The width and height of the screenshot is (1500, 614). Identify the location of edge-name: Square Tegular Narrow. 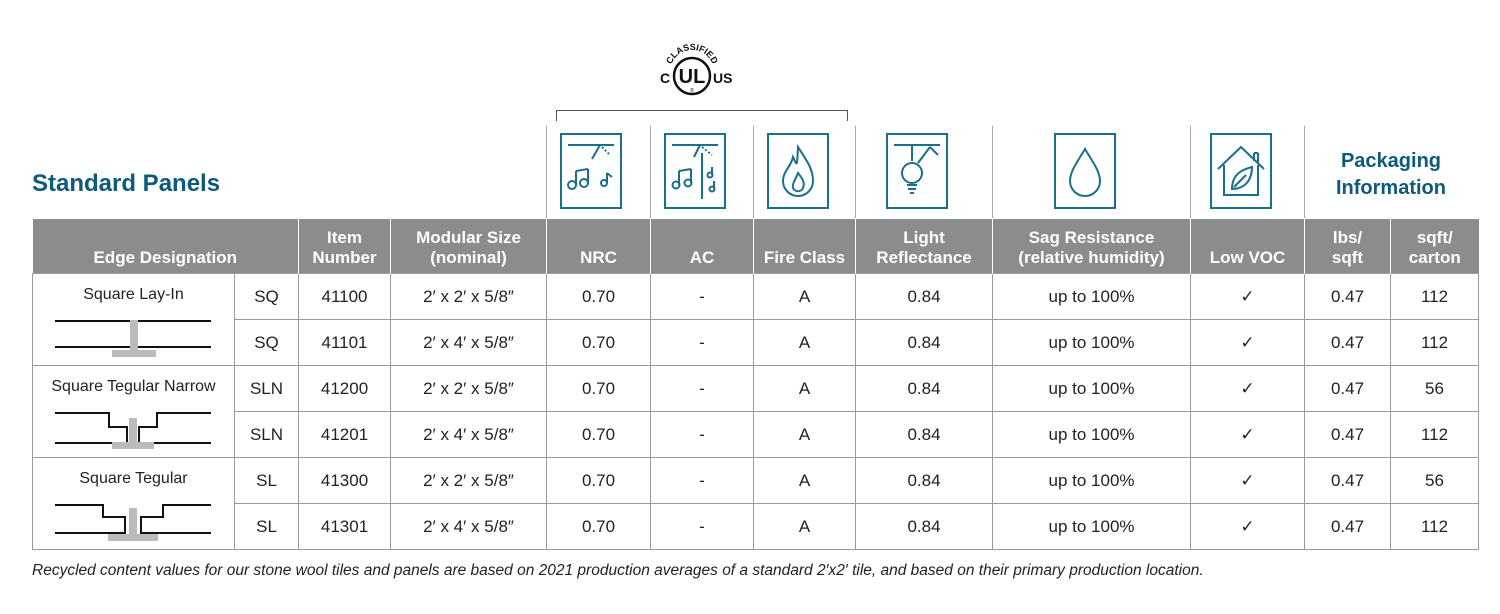
(133, 386).